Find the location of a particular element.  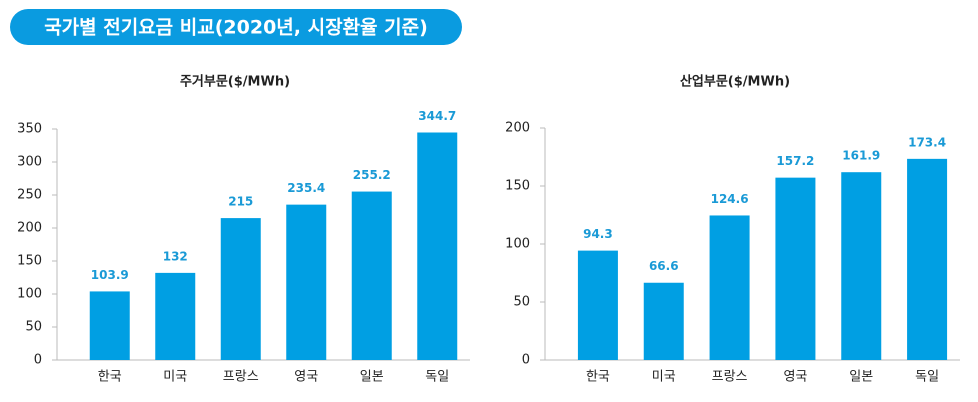

page-title: 국가별 전기요금 비교(2020년, 시장환율 기준) is located at coordinates (236, 28).